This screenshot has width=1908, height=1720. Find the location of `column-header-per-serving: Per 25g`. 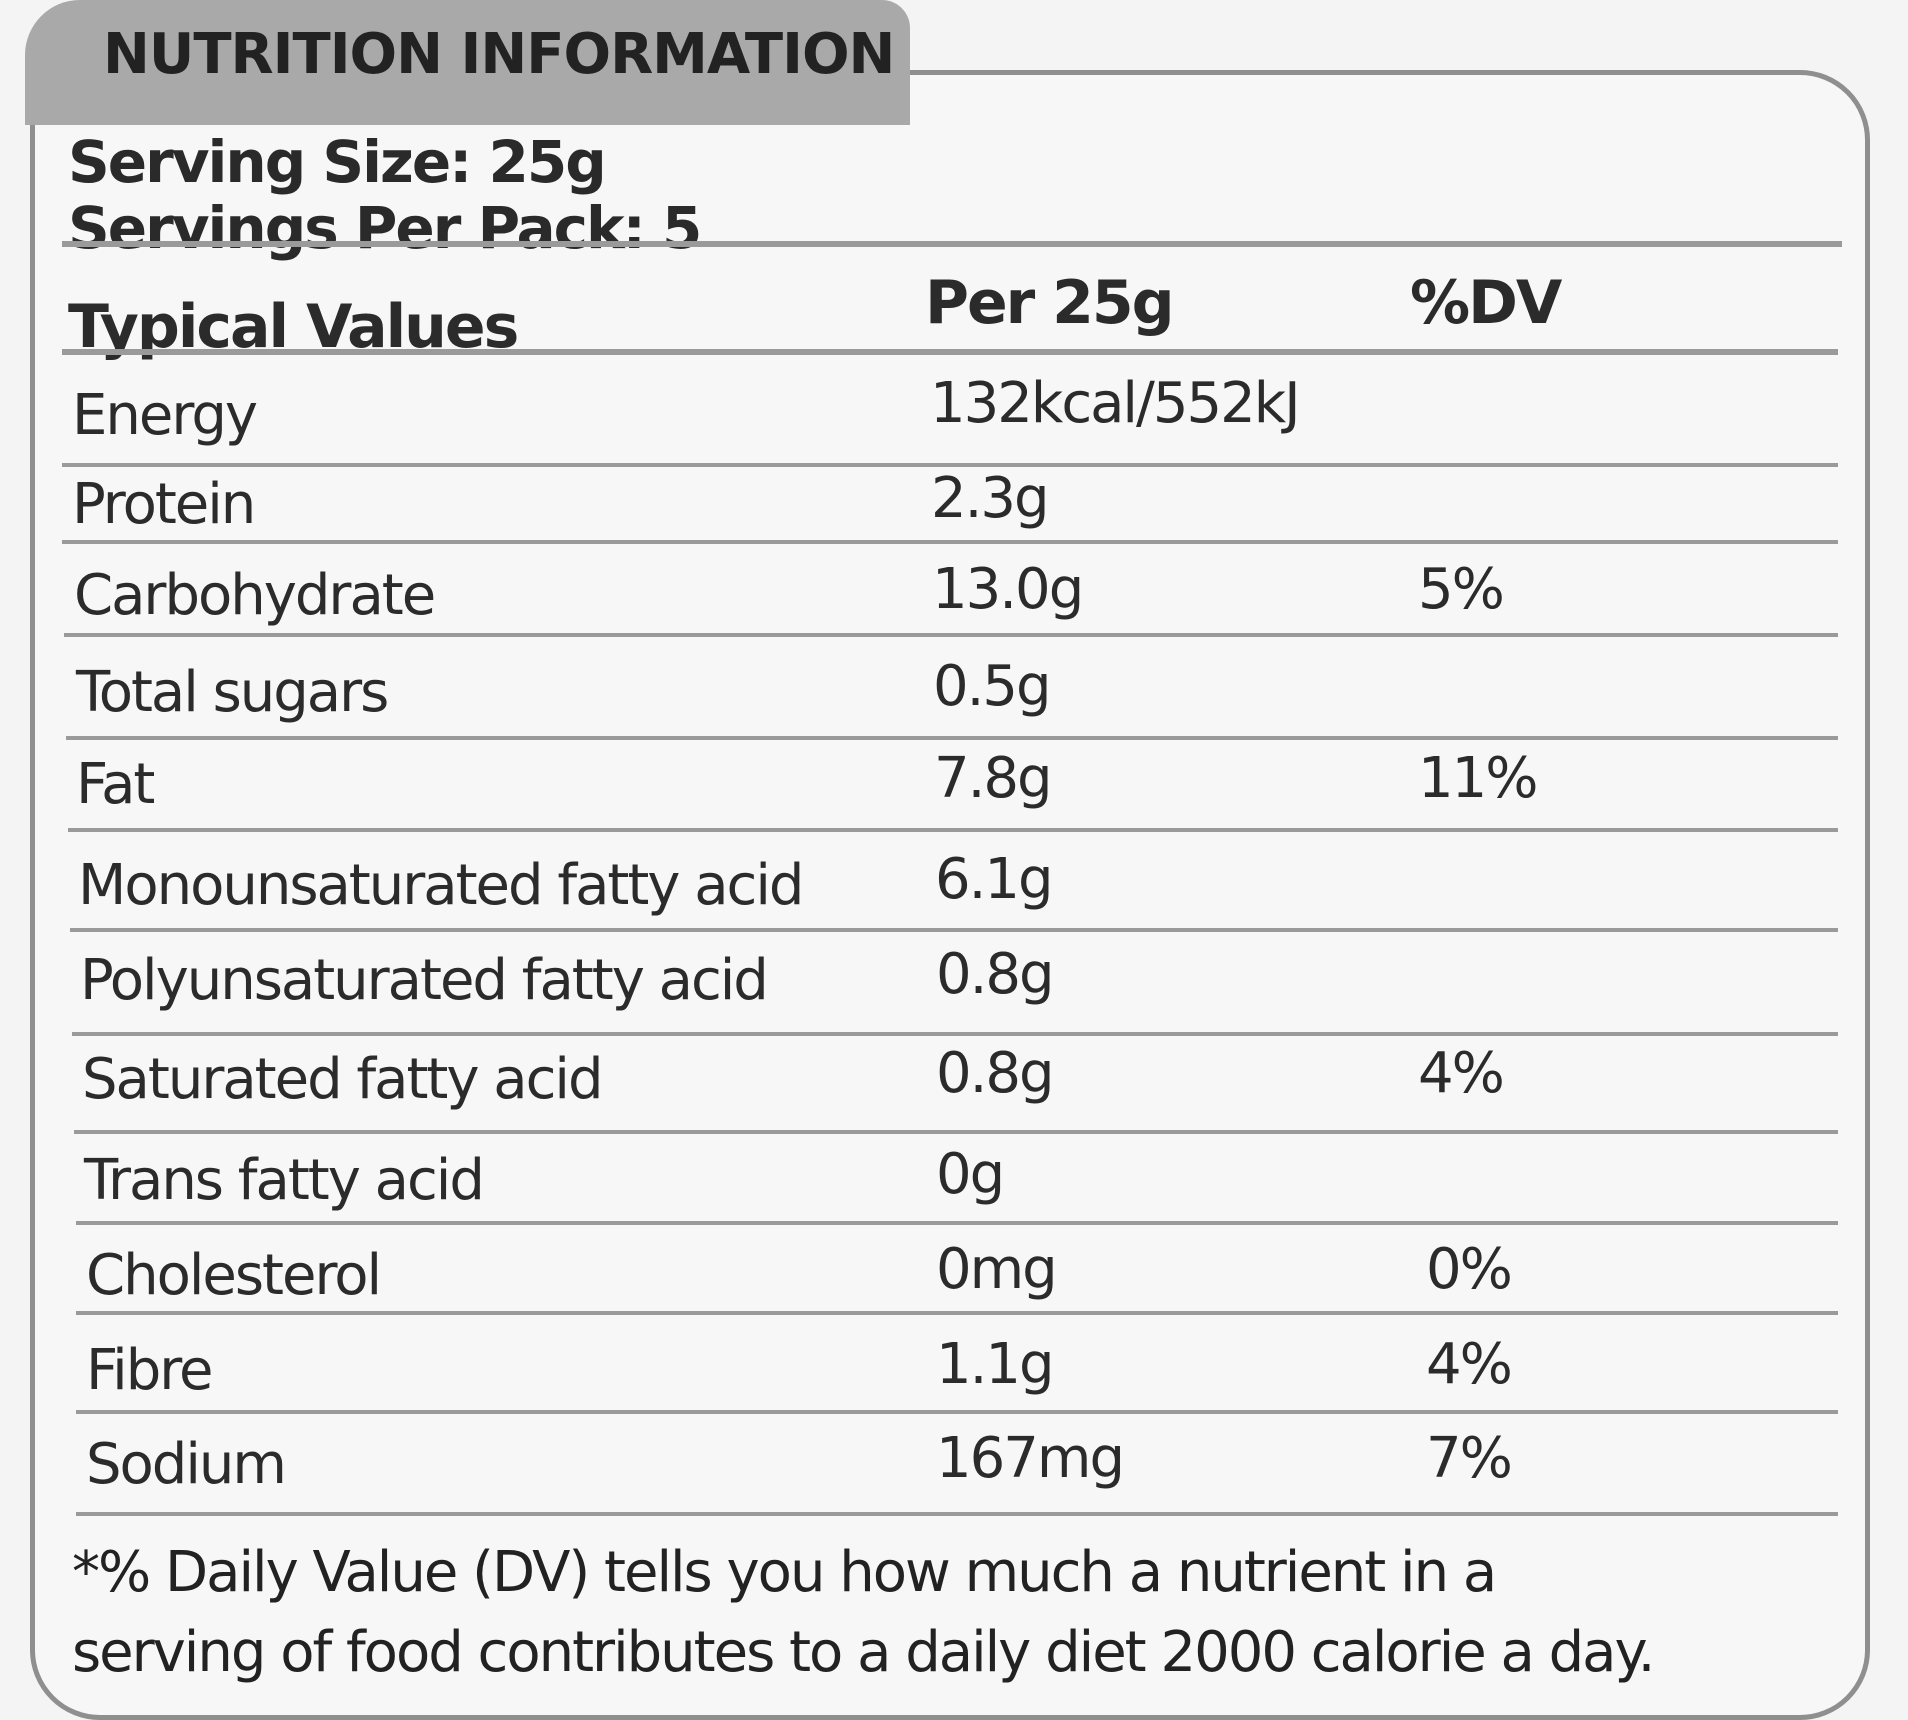

column-header-per-serving: Per 25g is located at coordinates (1050, 303).